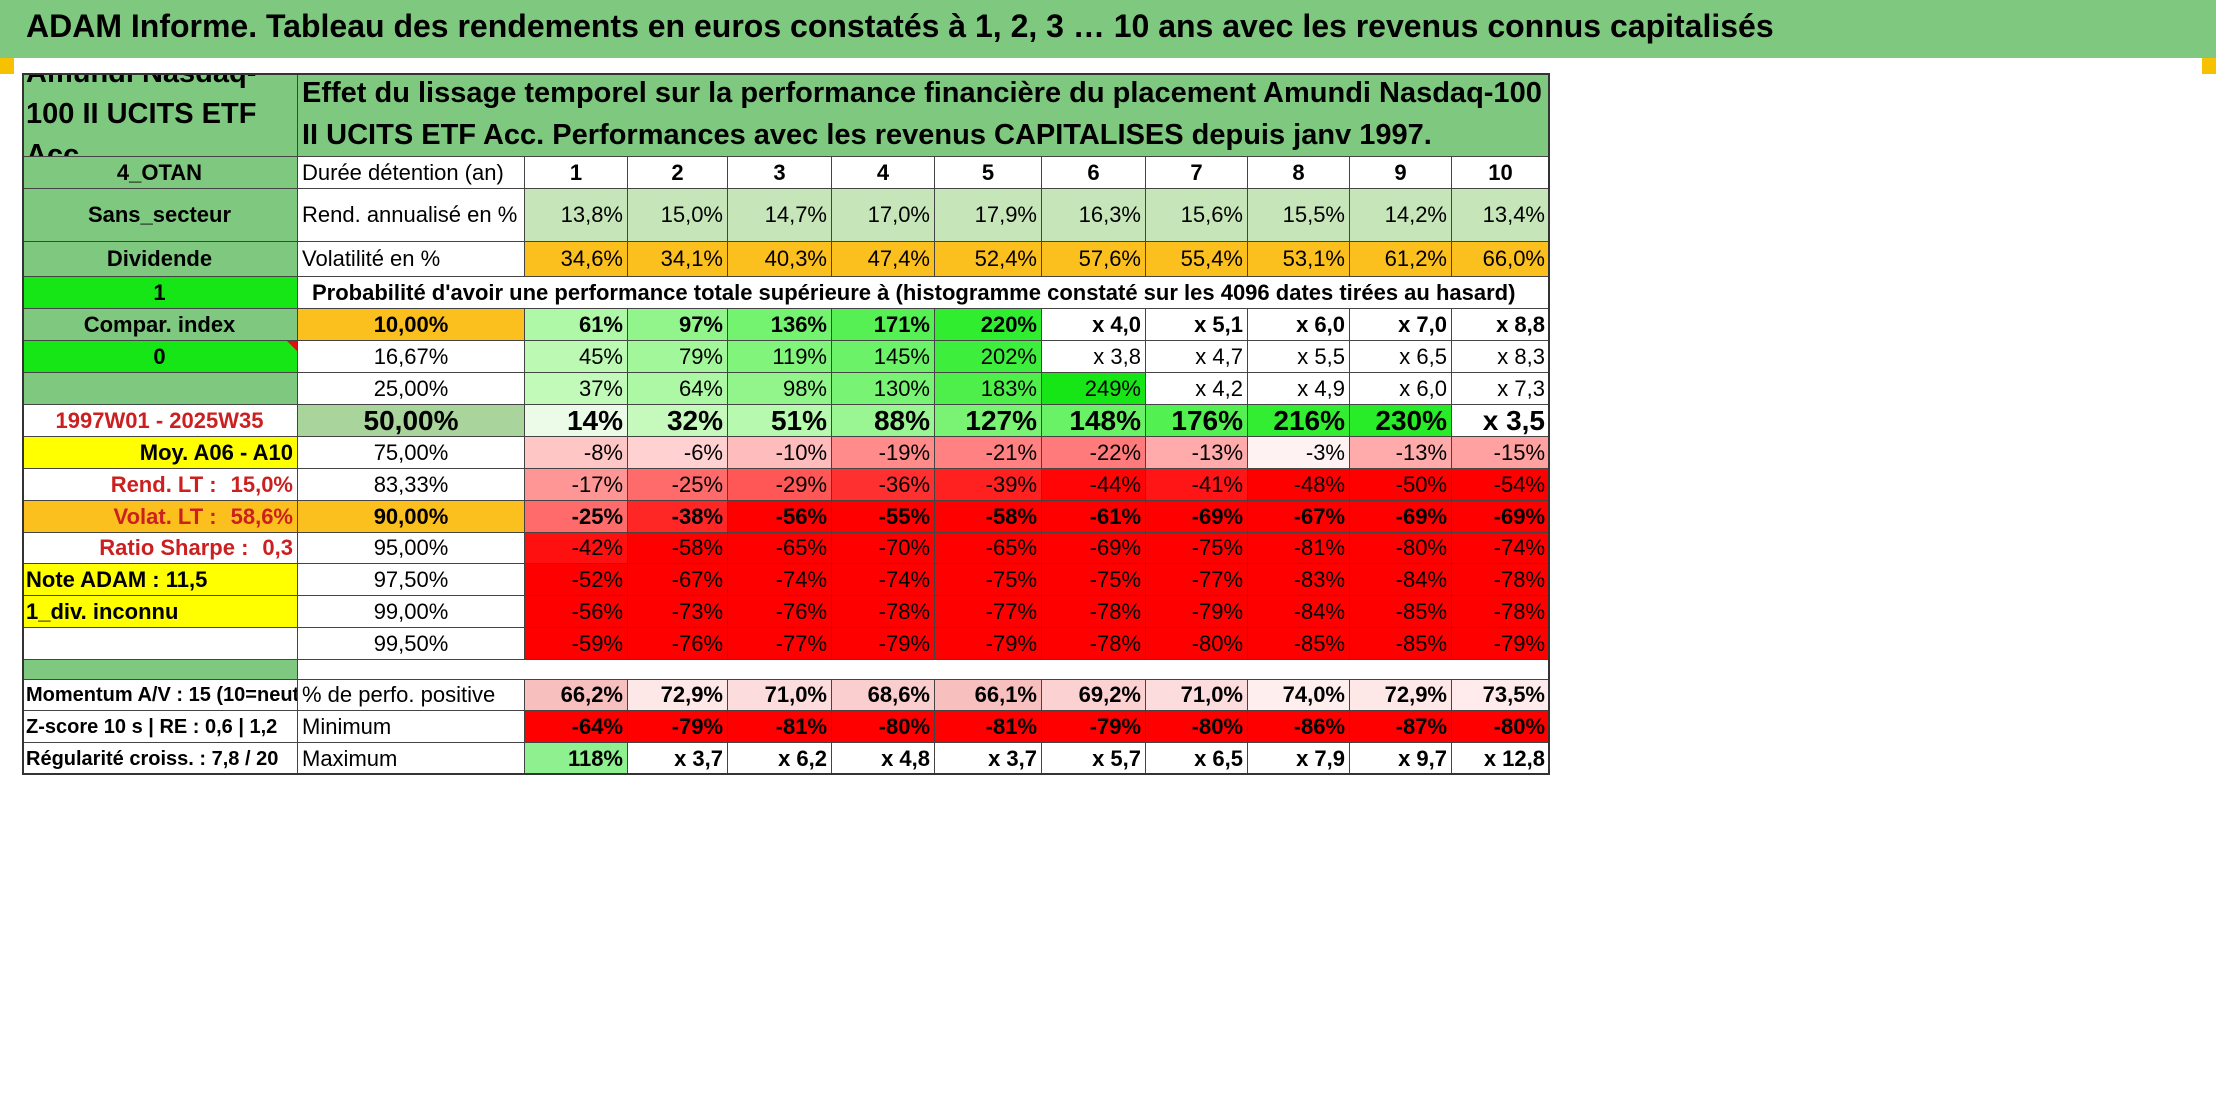 The width and height of the screenshot is (2216, 1120). I want to click on summary-value: 73,5%, so click(1501, 695).